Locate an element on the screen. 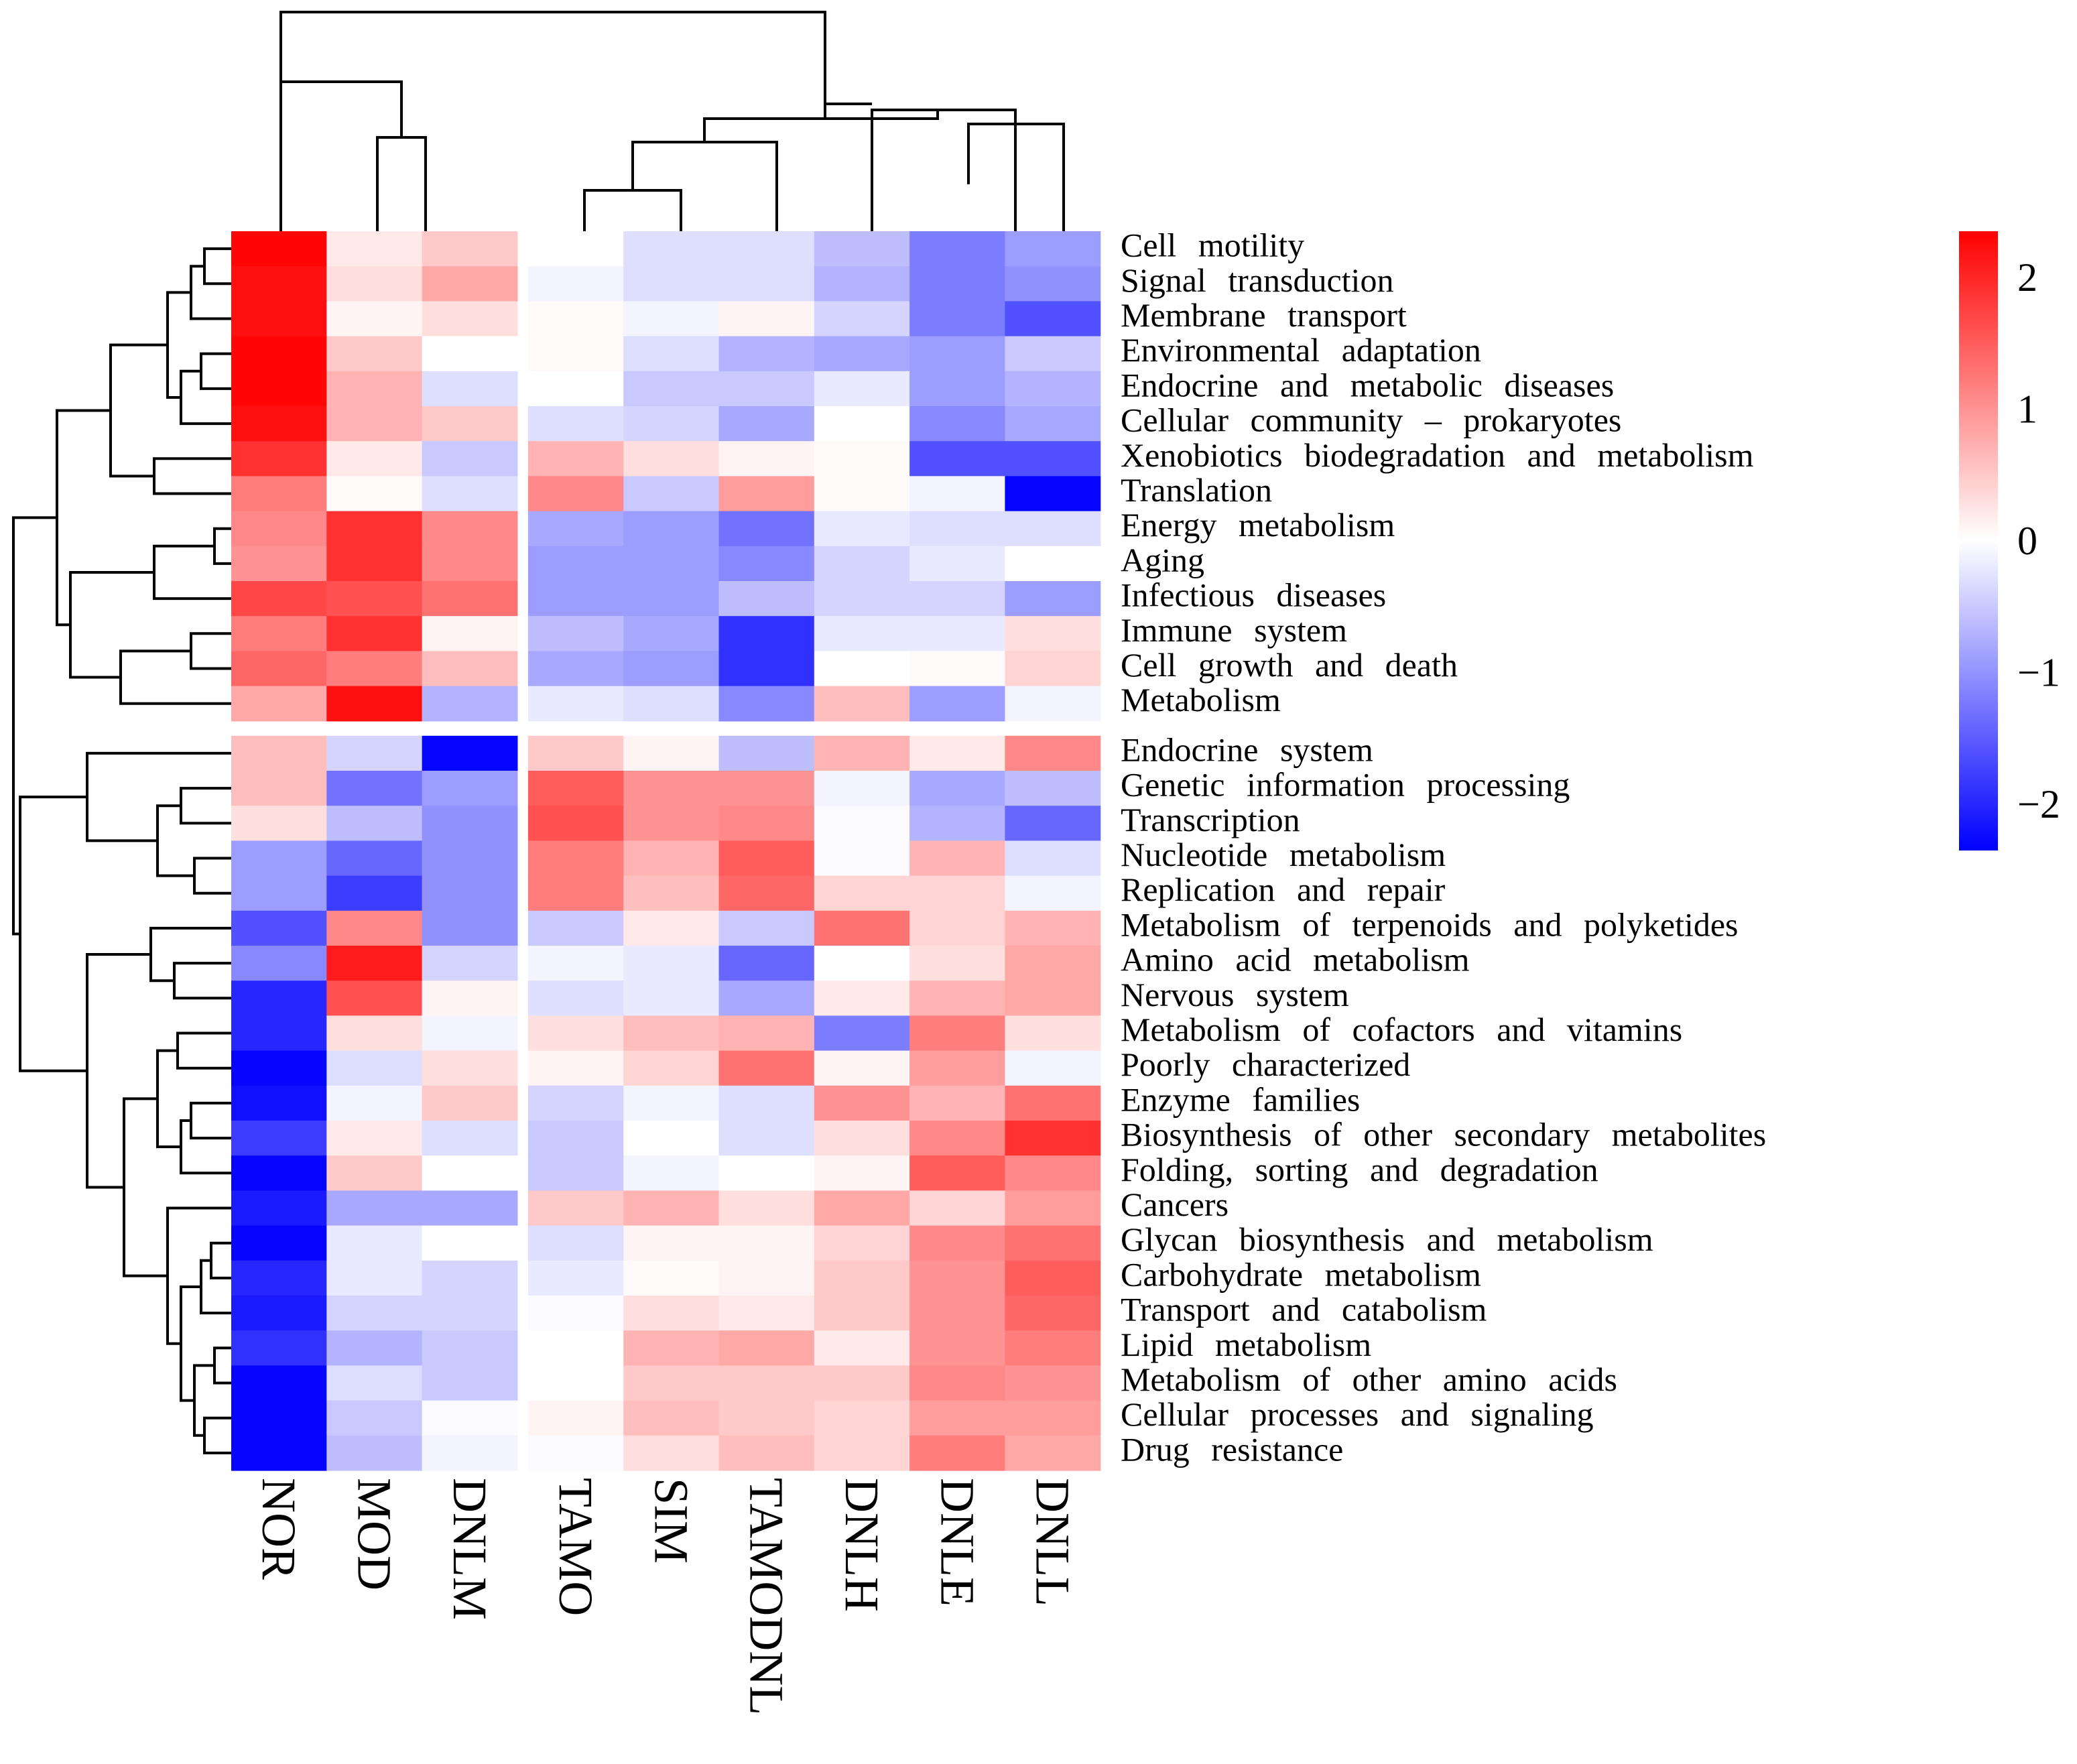 The width and height of the screenshot is (2077, 1764). row-label: Carbohydrate metabolism is located at coordinates (1301, 1274).